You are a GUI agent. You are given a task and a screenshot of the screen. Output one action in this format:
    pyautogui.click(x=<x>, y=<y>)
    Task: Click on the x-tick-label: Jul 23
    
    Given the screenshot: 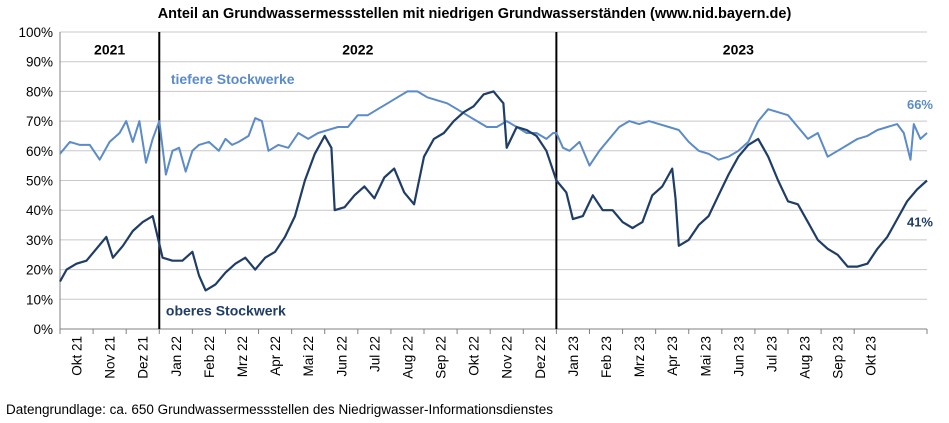 What is the action you would take?
    pyautogui.click(x=771, y=354)
    